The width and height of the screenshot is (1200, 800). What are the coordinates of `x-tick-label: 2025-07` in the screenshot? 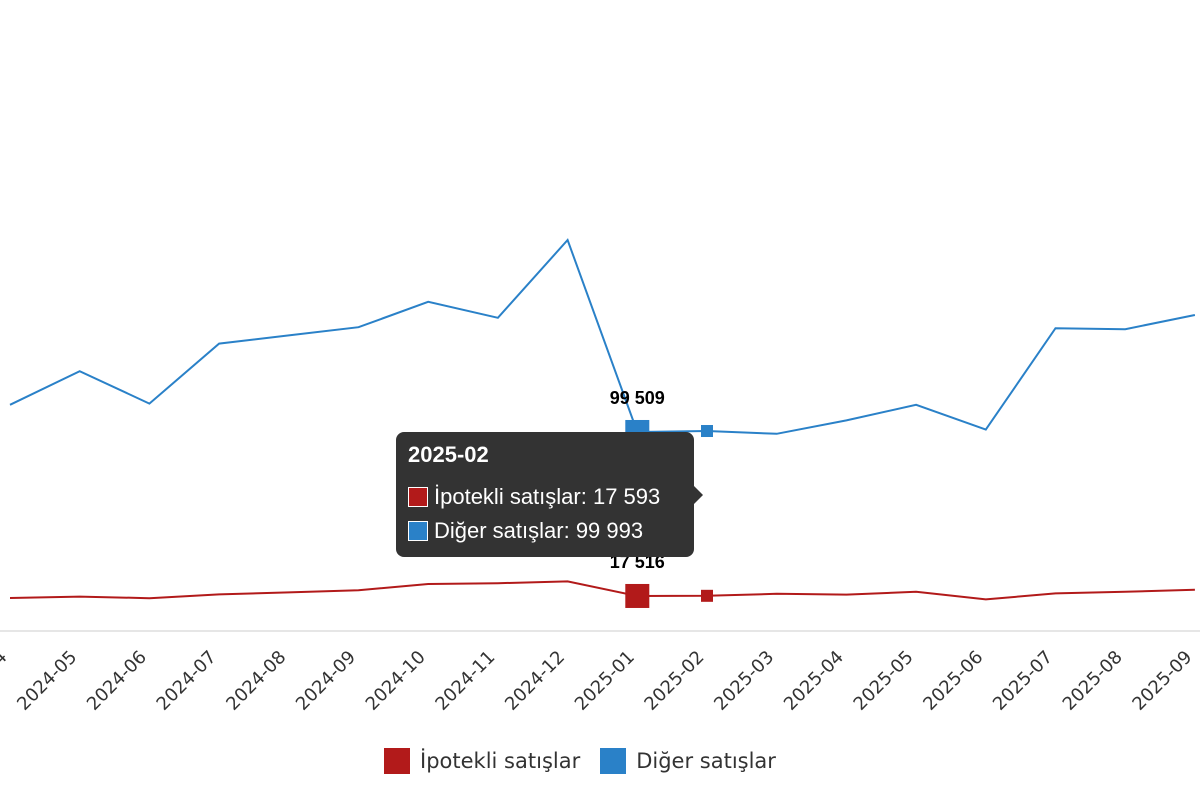 It's located at (1023, 681).